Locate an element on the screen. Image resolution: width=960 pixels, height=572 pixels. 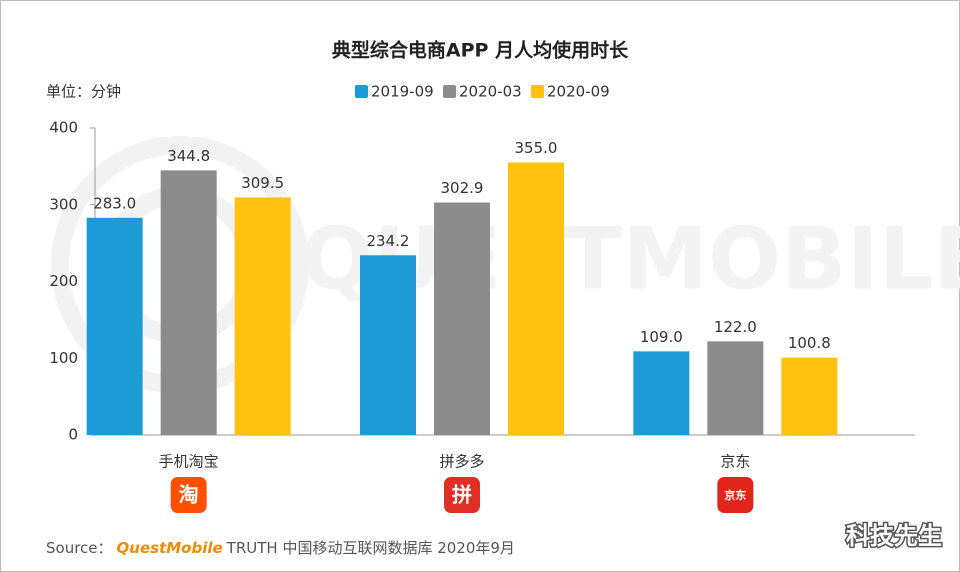
value-label: 355.0 is located at coordinates (536, 148).